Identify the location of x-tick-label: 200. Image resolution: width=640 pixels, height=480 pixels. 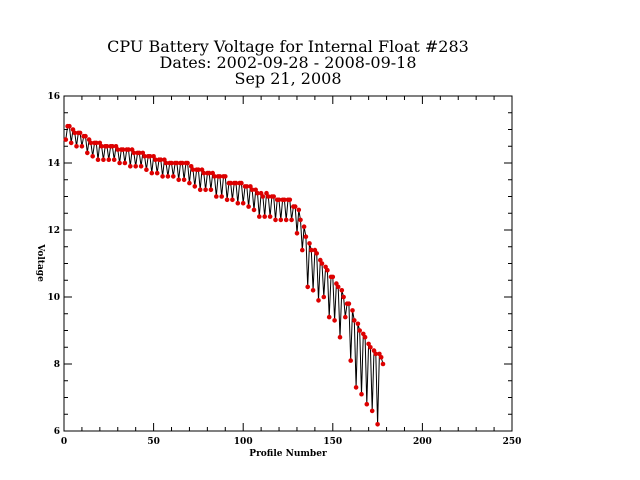
(422, 442).